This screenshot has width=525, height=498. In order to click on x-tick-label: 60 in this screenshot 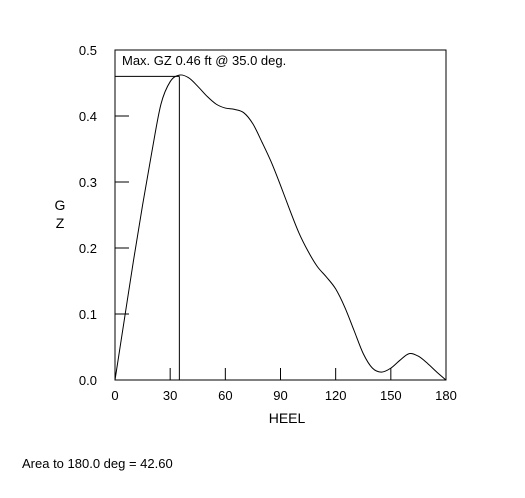, I will do `click(225, 395)`.